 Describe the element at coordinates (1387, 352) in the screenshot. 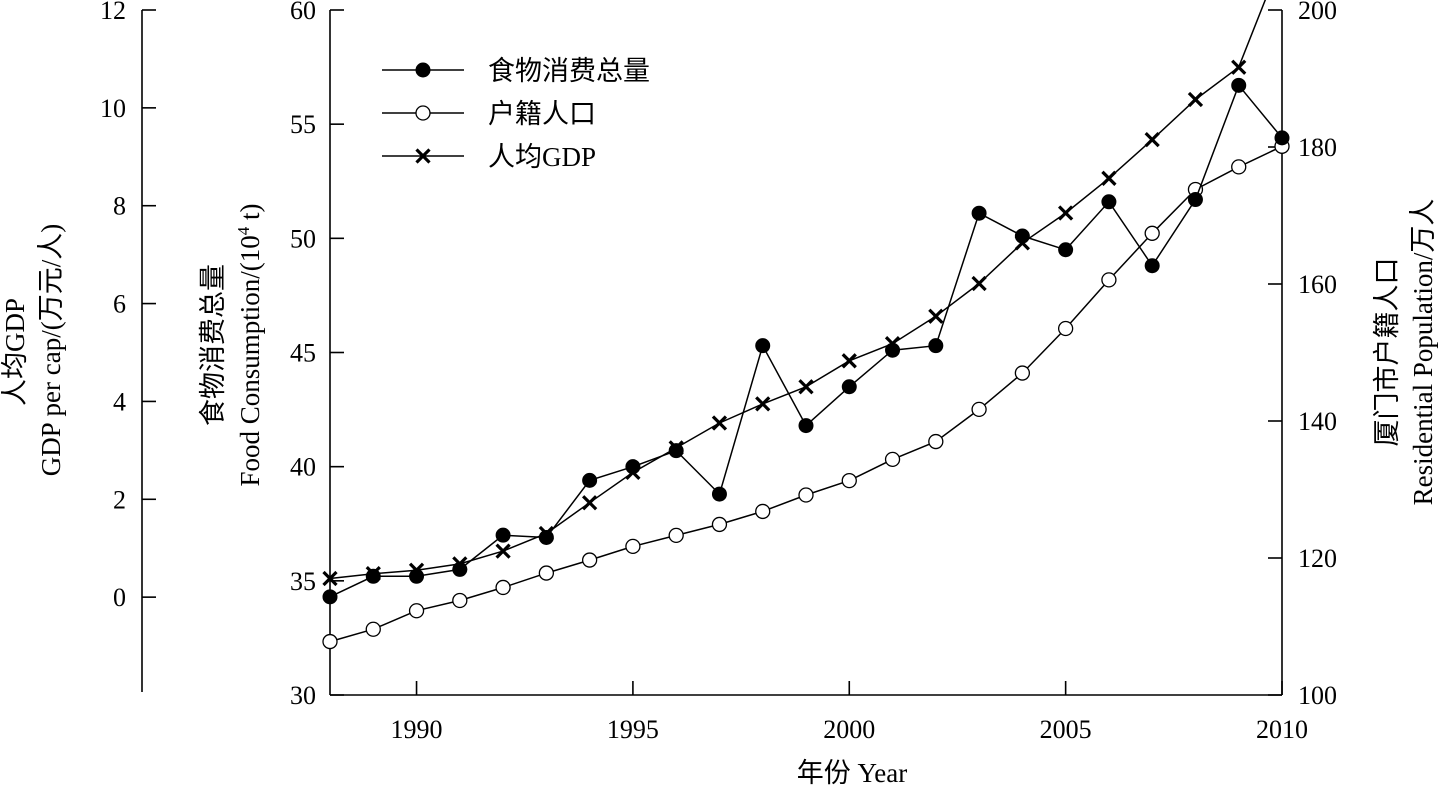

I see `population-axis-title-cn: 厦门市户籍人口` at that location.